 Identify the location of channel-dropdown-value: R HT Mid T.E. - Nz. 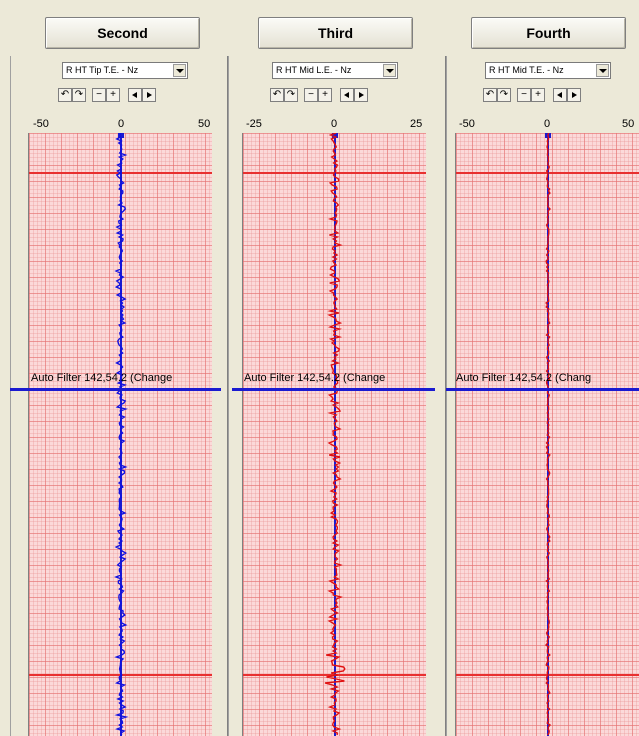
(526, 70).